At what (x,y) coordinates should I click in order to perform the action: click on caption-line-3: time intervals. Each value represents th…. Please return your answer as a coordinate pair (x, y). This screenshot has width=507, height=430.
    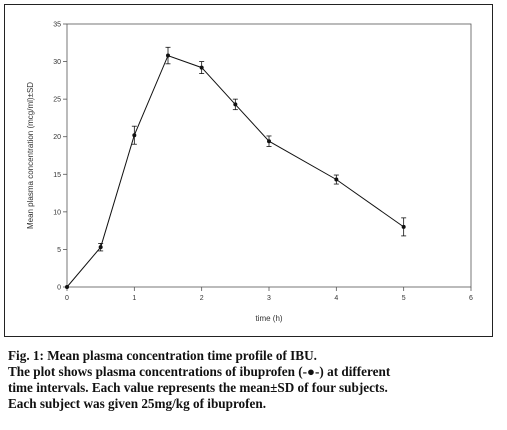
    Looking at the image, I should click on (198, 387).